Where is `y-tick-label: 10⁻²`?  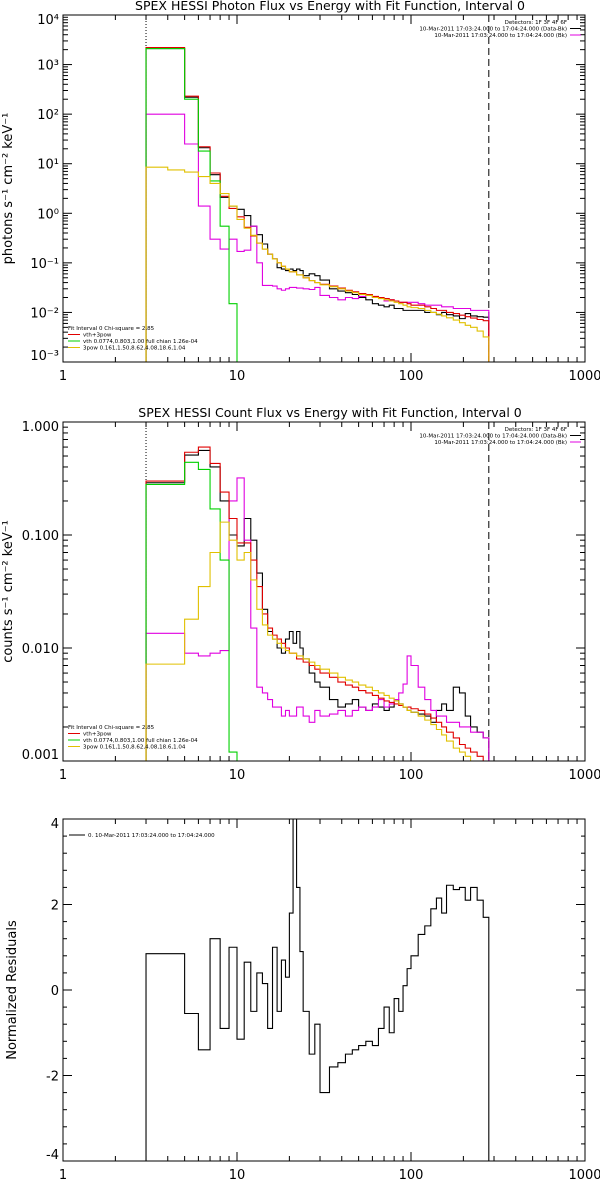 y-tick-label: 10⁻² is located at coordinates (44, 313).